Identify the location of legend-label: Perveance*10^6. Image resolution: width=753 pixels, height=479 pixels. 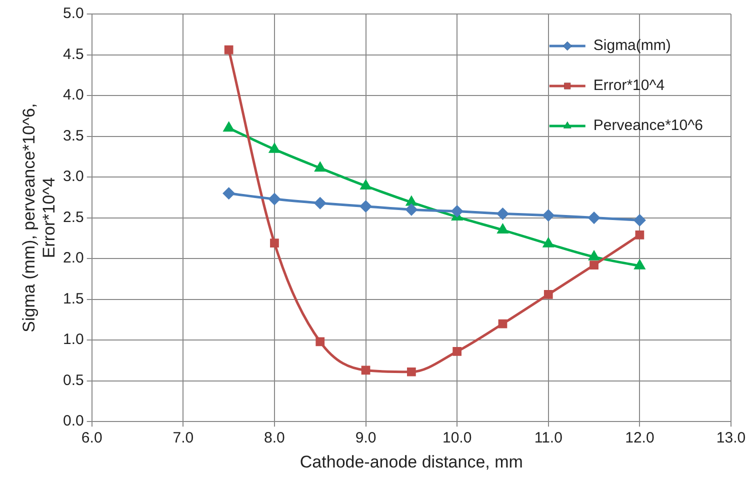
(648, 125).